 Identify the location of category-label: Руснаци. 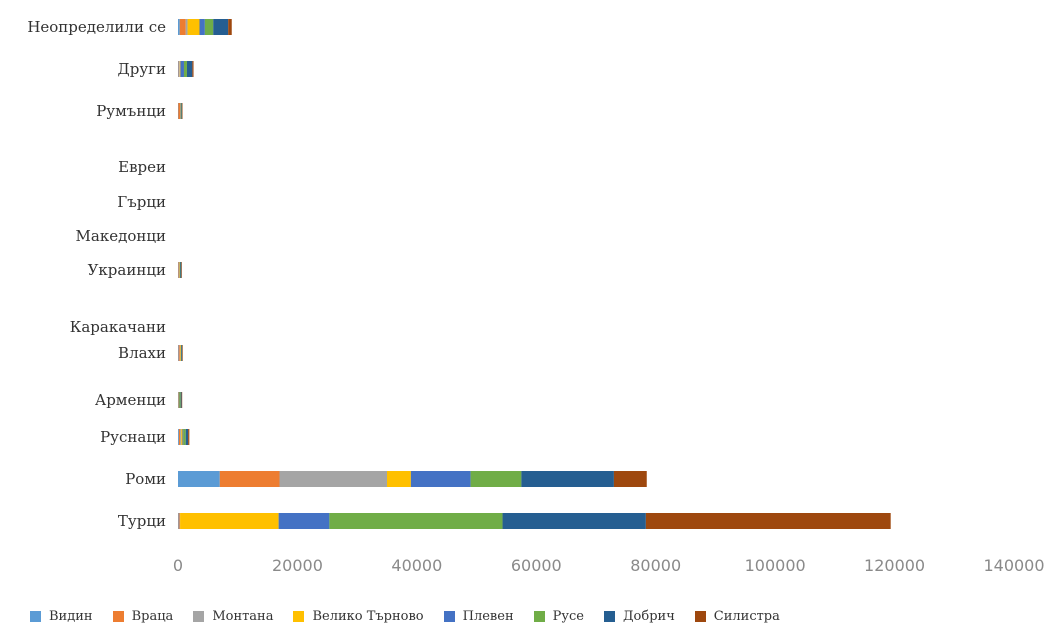
(133, 437).